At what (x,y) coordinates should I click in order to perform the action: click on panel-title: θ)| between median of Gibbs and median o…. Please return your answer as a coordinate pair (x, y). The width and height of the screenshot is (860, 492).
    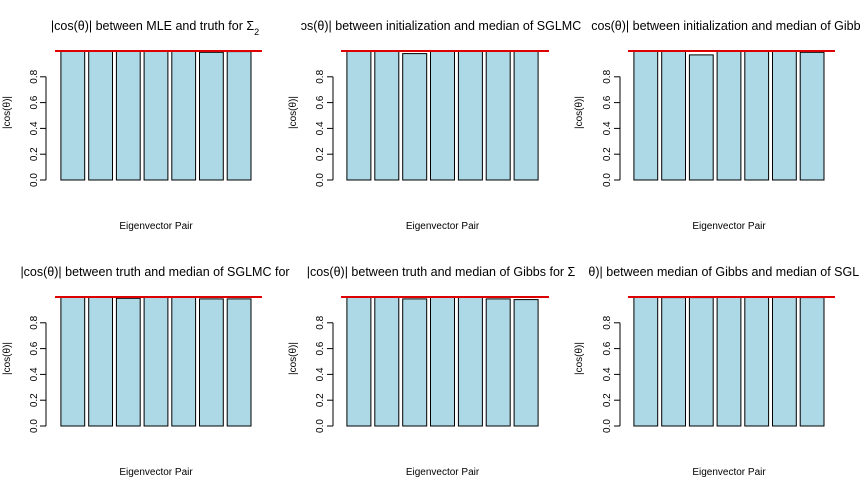
    Looking at the image, I should click on (724, 272).